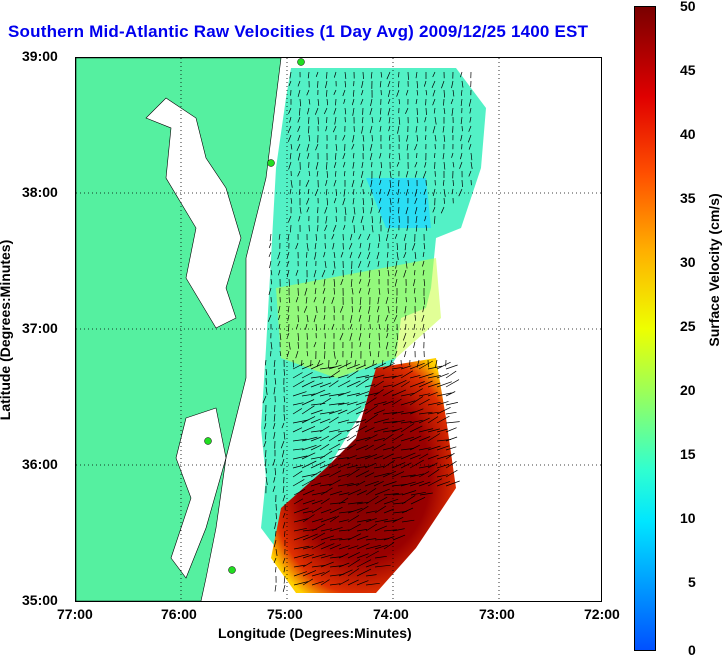 The image size is (724, 659). What do you see at coordinates (179, 614) in the screenshot?
I see `x-tick-label: 76:00` at bounding box center [179, 614].